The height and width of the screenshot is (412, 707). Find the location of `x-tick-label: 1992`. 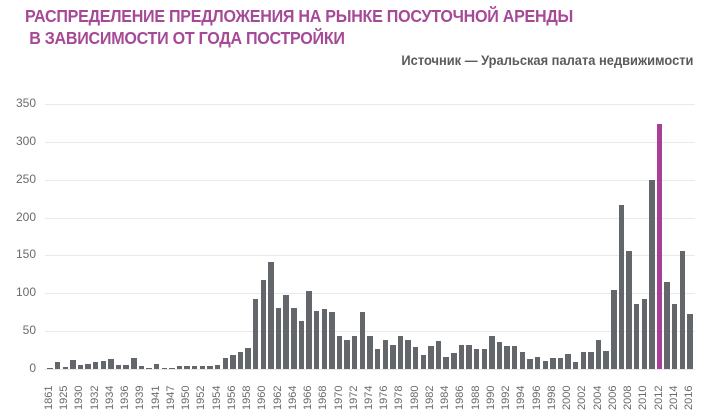

x-tick-label: 1992 is located at coordinates (506, 397).